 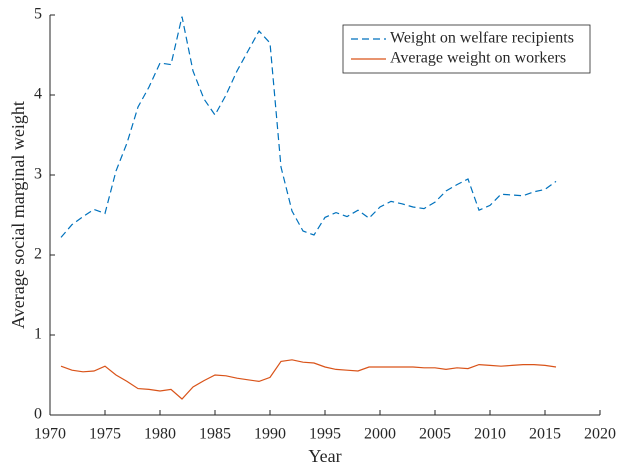 What do you see at coordinates (38, 174) in the screenshot?
I see `y-tick-label: 3` at bounding box center [38, 174].